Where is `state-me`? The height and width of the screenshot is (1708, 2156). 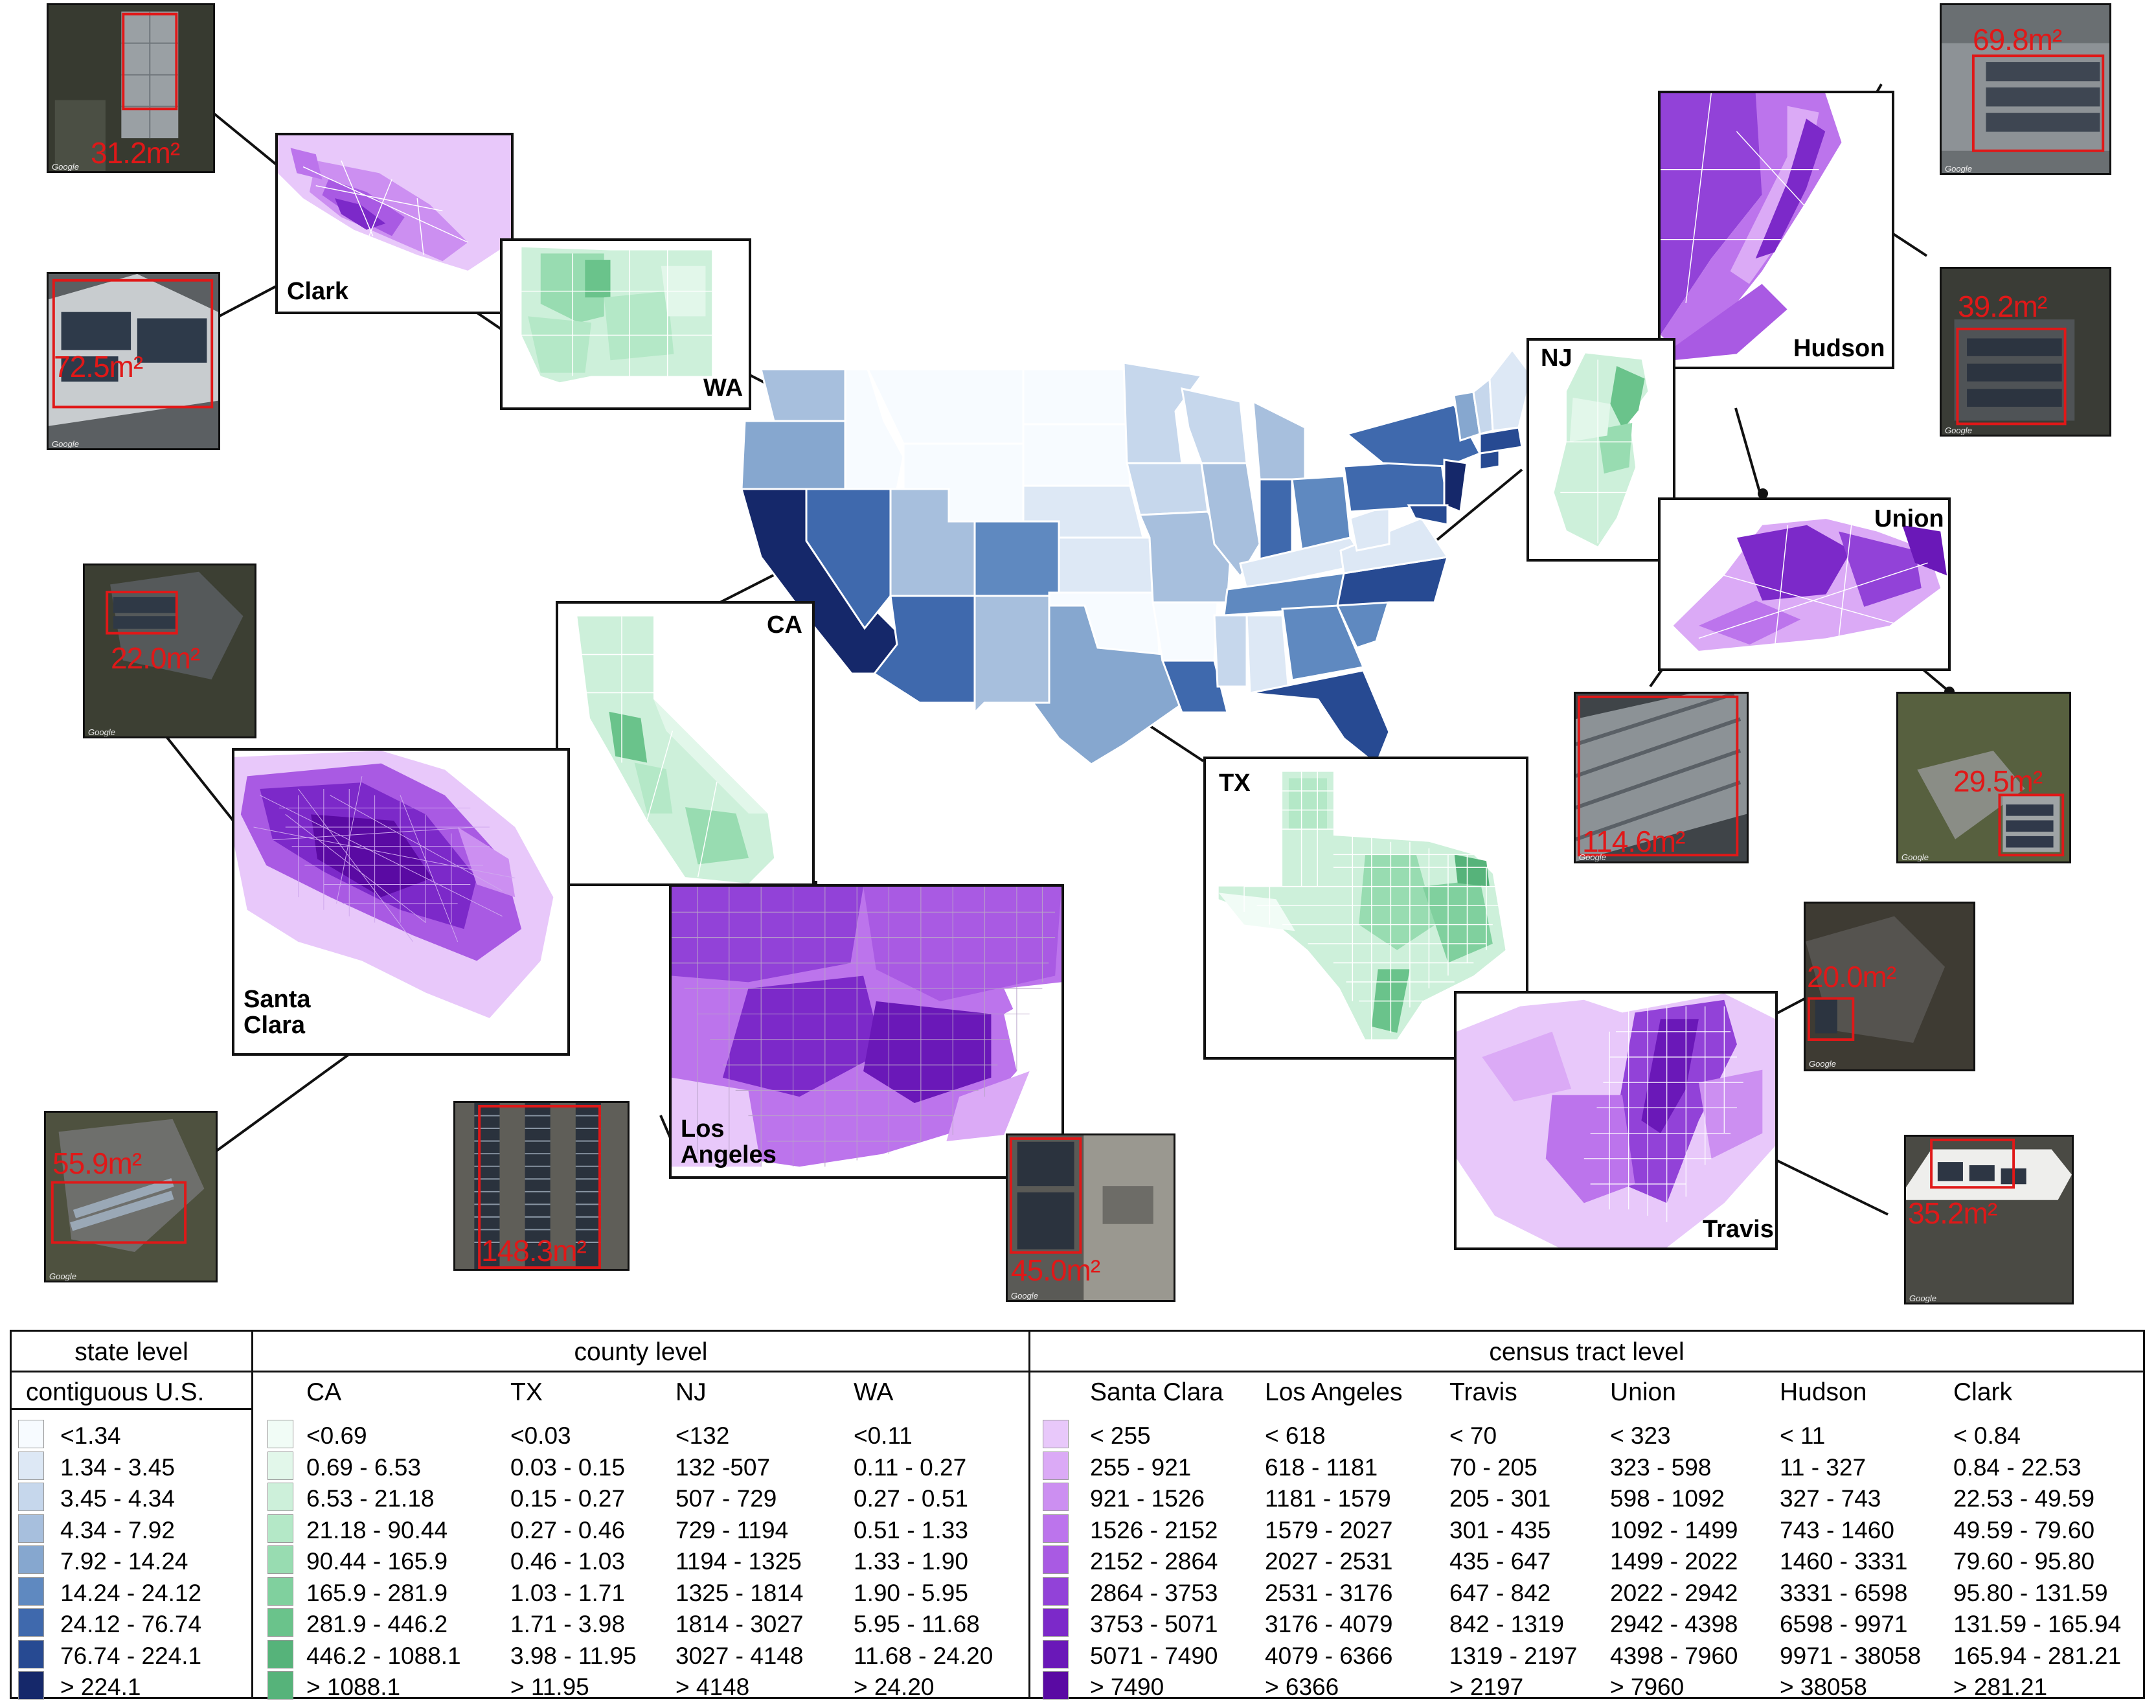
state-me is located at coordinates (1510, 391).